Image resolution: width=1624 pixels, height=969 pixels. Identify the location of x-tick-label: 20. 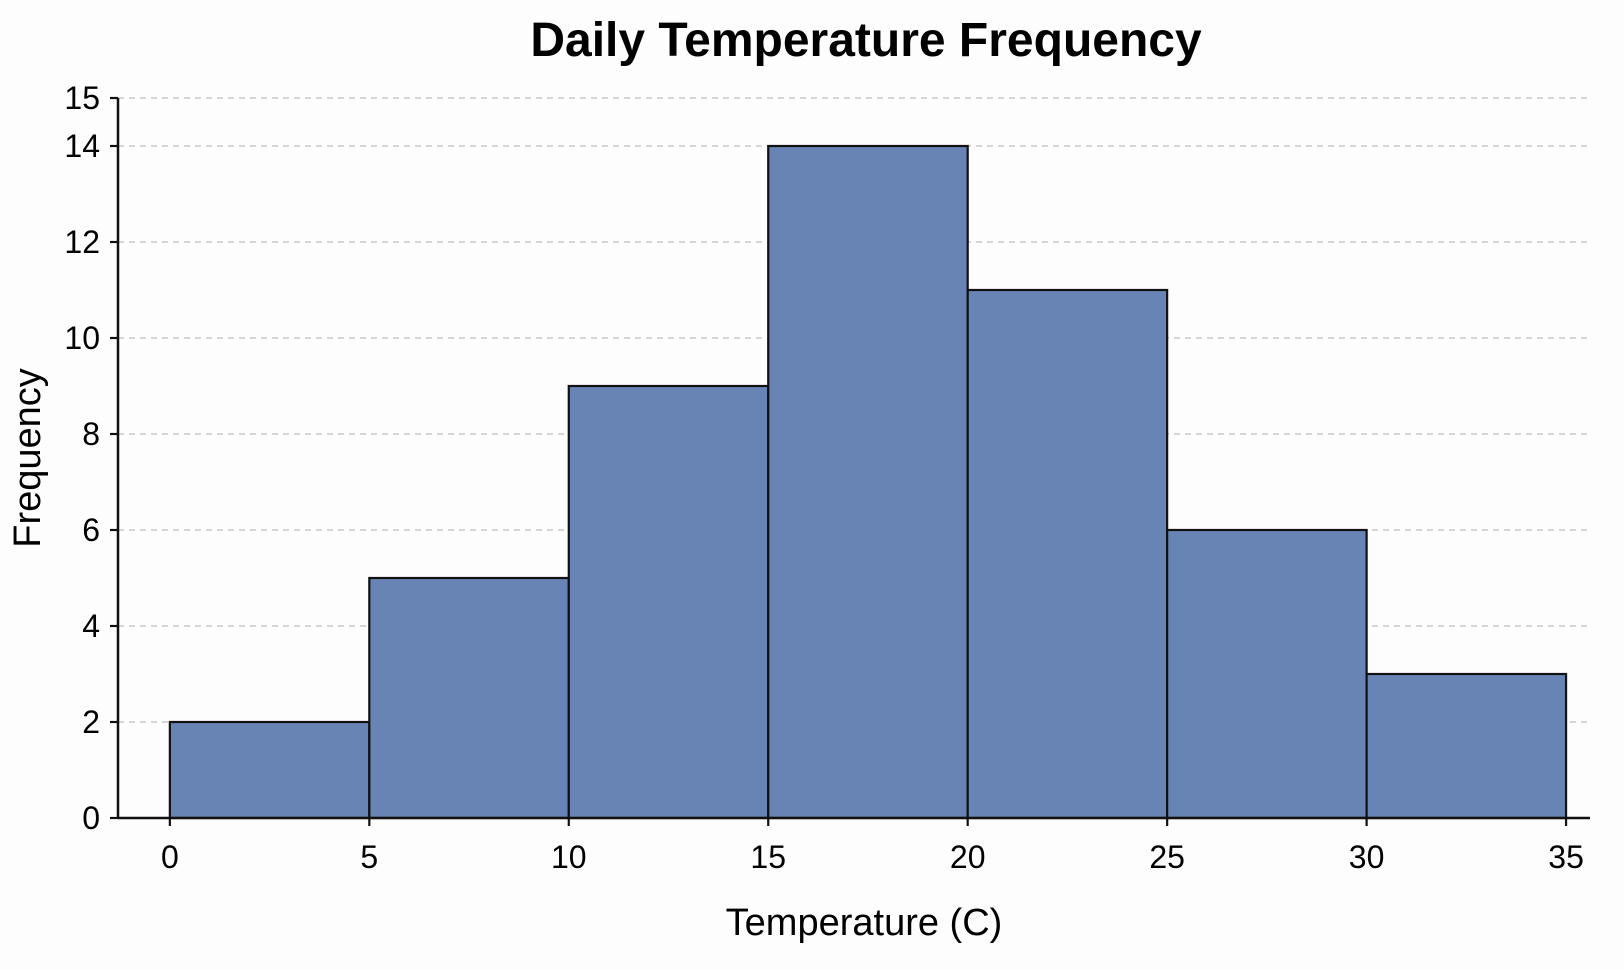
(968, 857).